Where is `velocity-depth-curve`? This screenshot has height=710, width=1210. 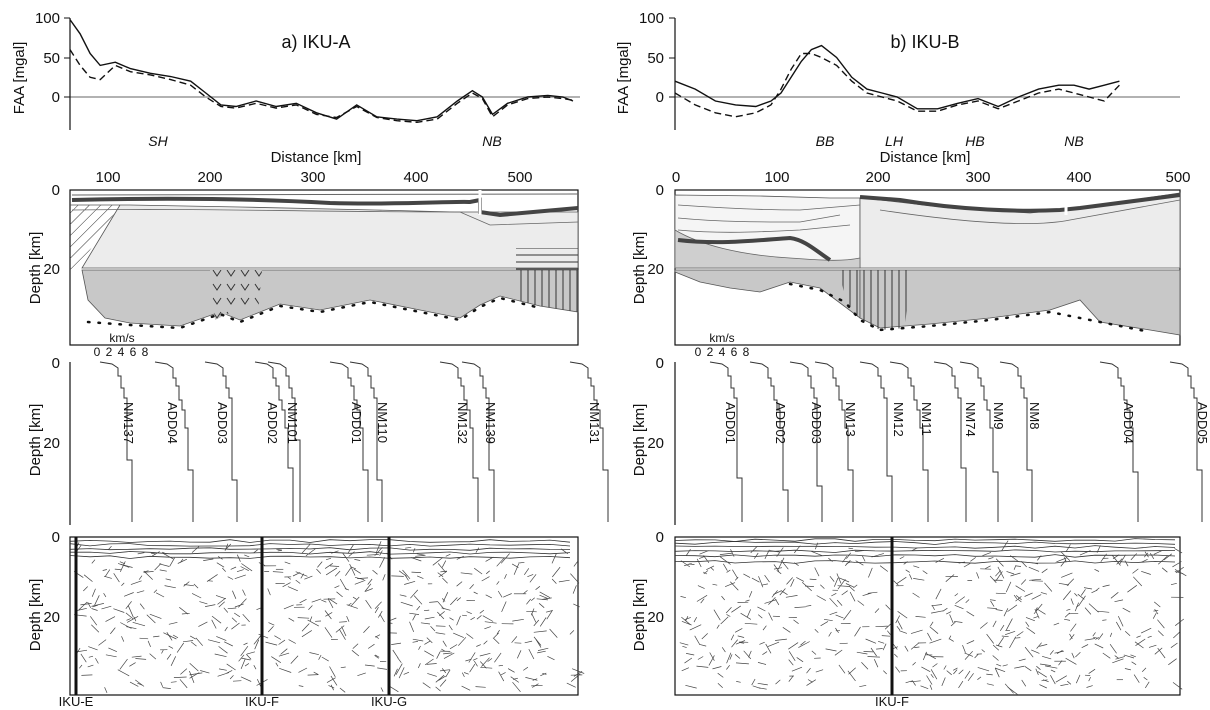 velocity-depth-curve is located at coordinates (876, 441).